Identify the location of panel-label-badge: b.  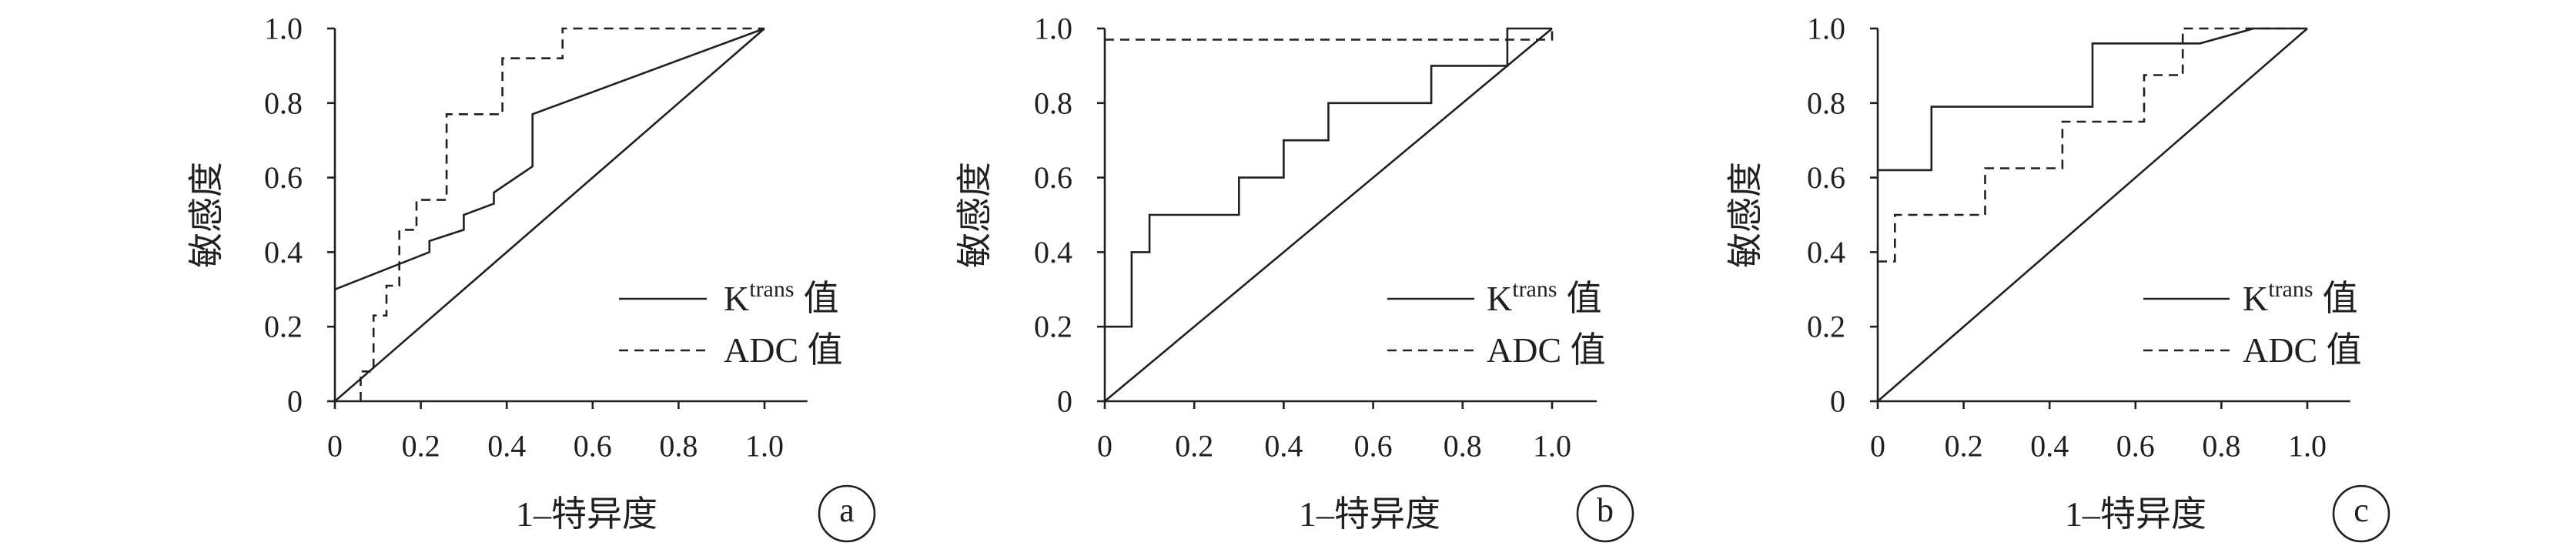
(1605, 513).